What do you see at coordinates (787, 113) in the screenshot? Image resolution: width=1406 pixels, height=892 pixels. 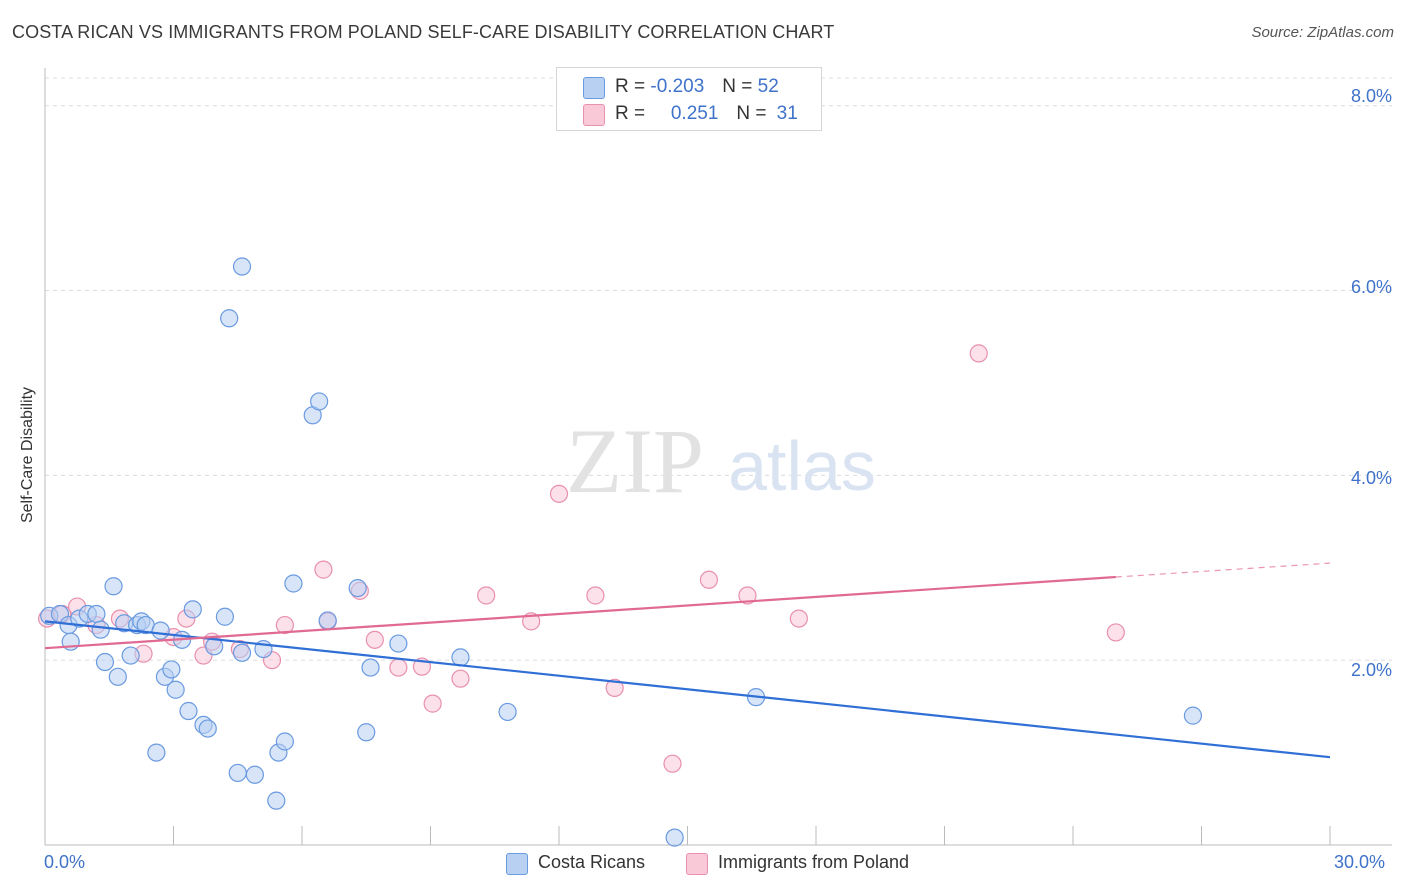 I see `legend-n-value-poland: 31` at bounding box center [787, 113].